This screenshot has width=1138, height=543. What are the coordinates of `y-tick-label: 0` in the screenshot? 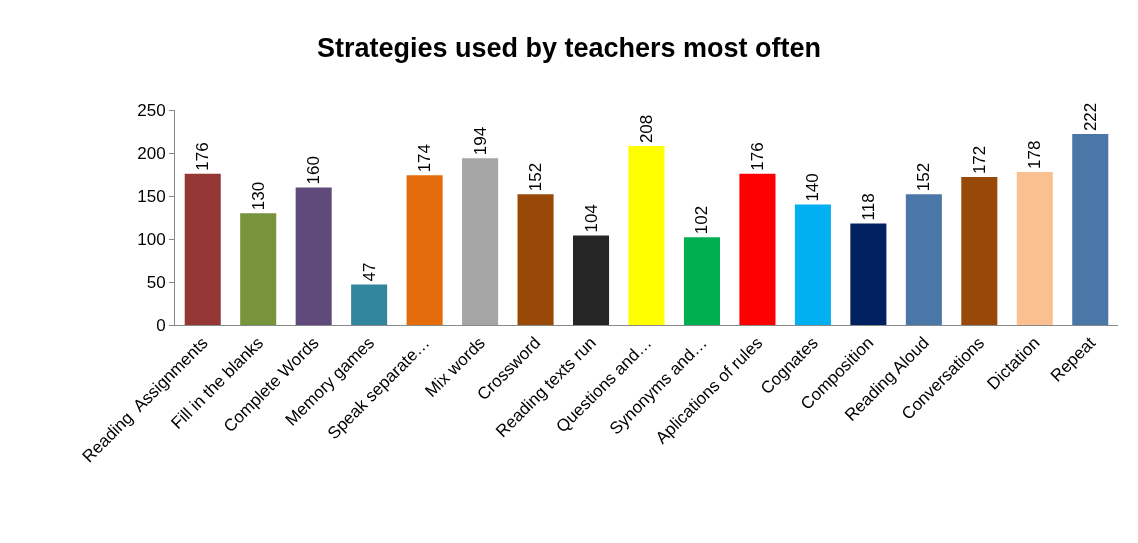 It's located at (161, 325).